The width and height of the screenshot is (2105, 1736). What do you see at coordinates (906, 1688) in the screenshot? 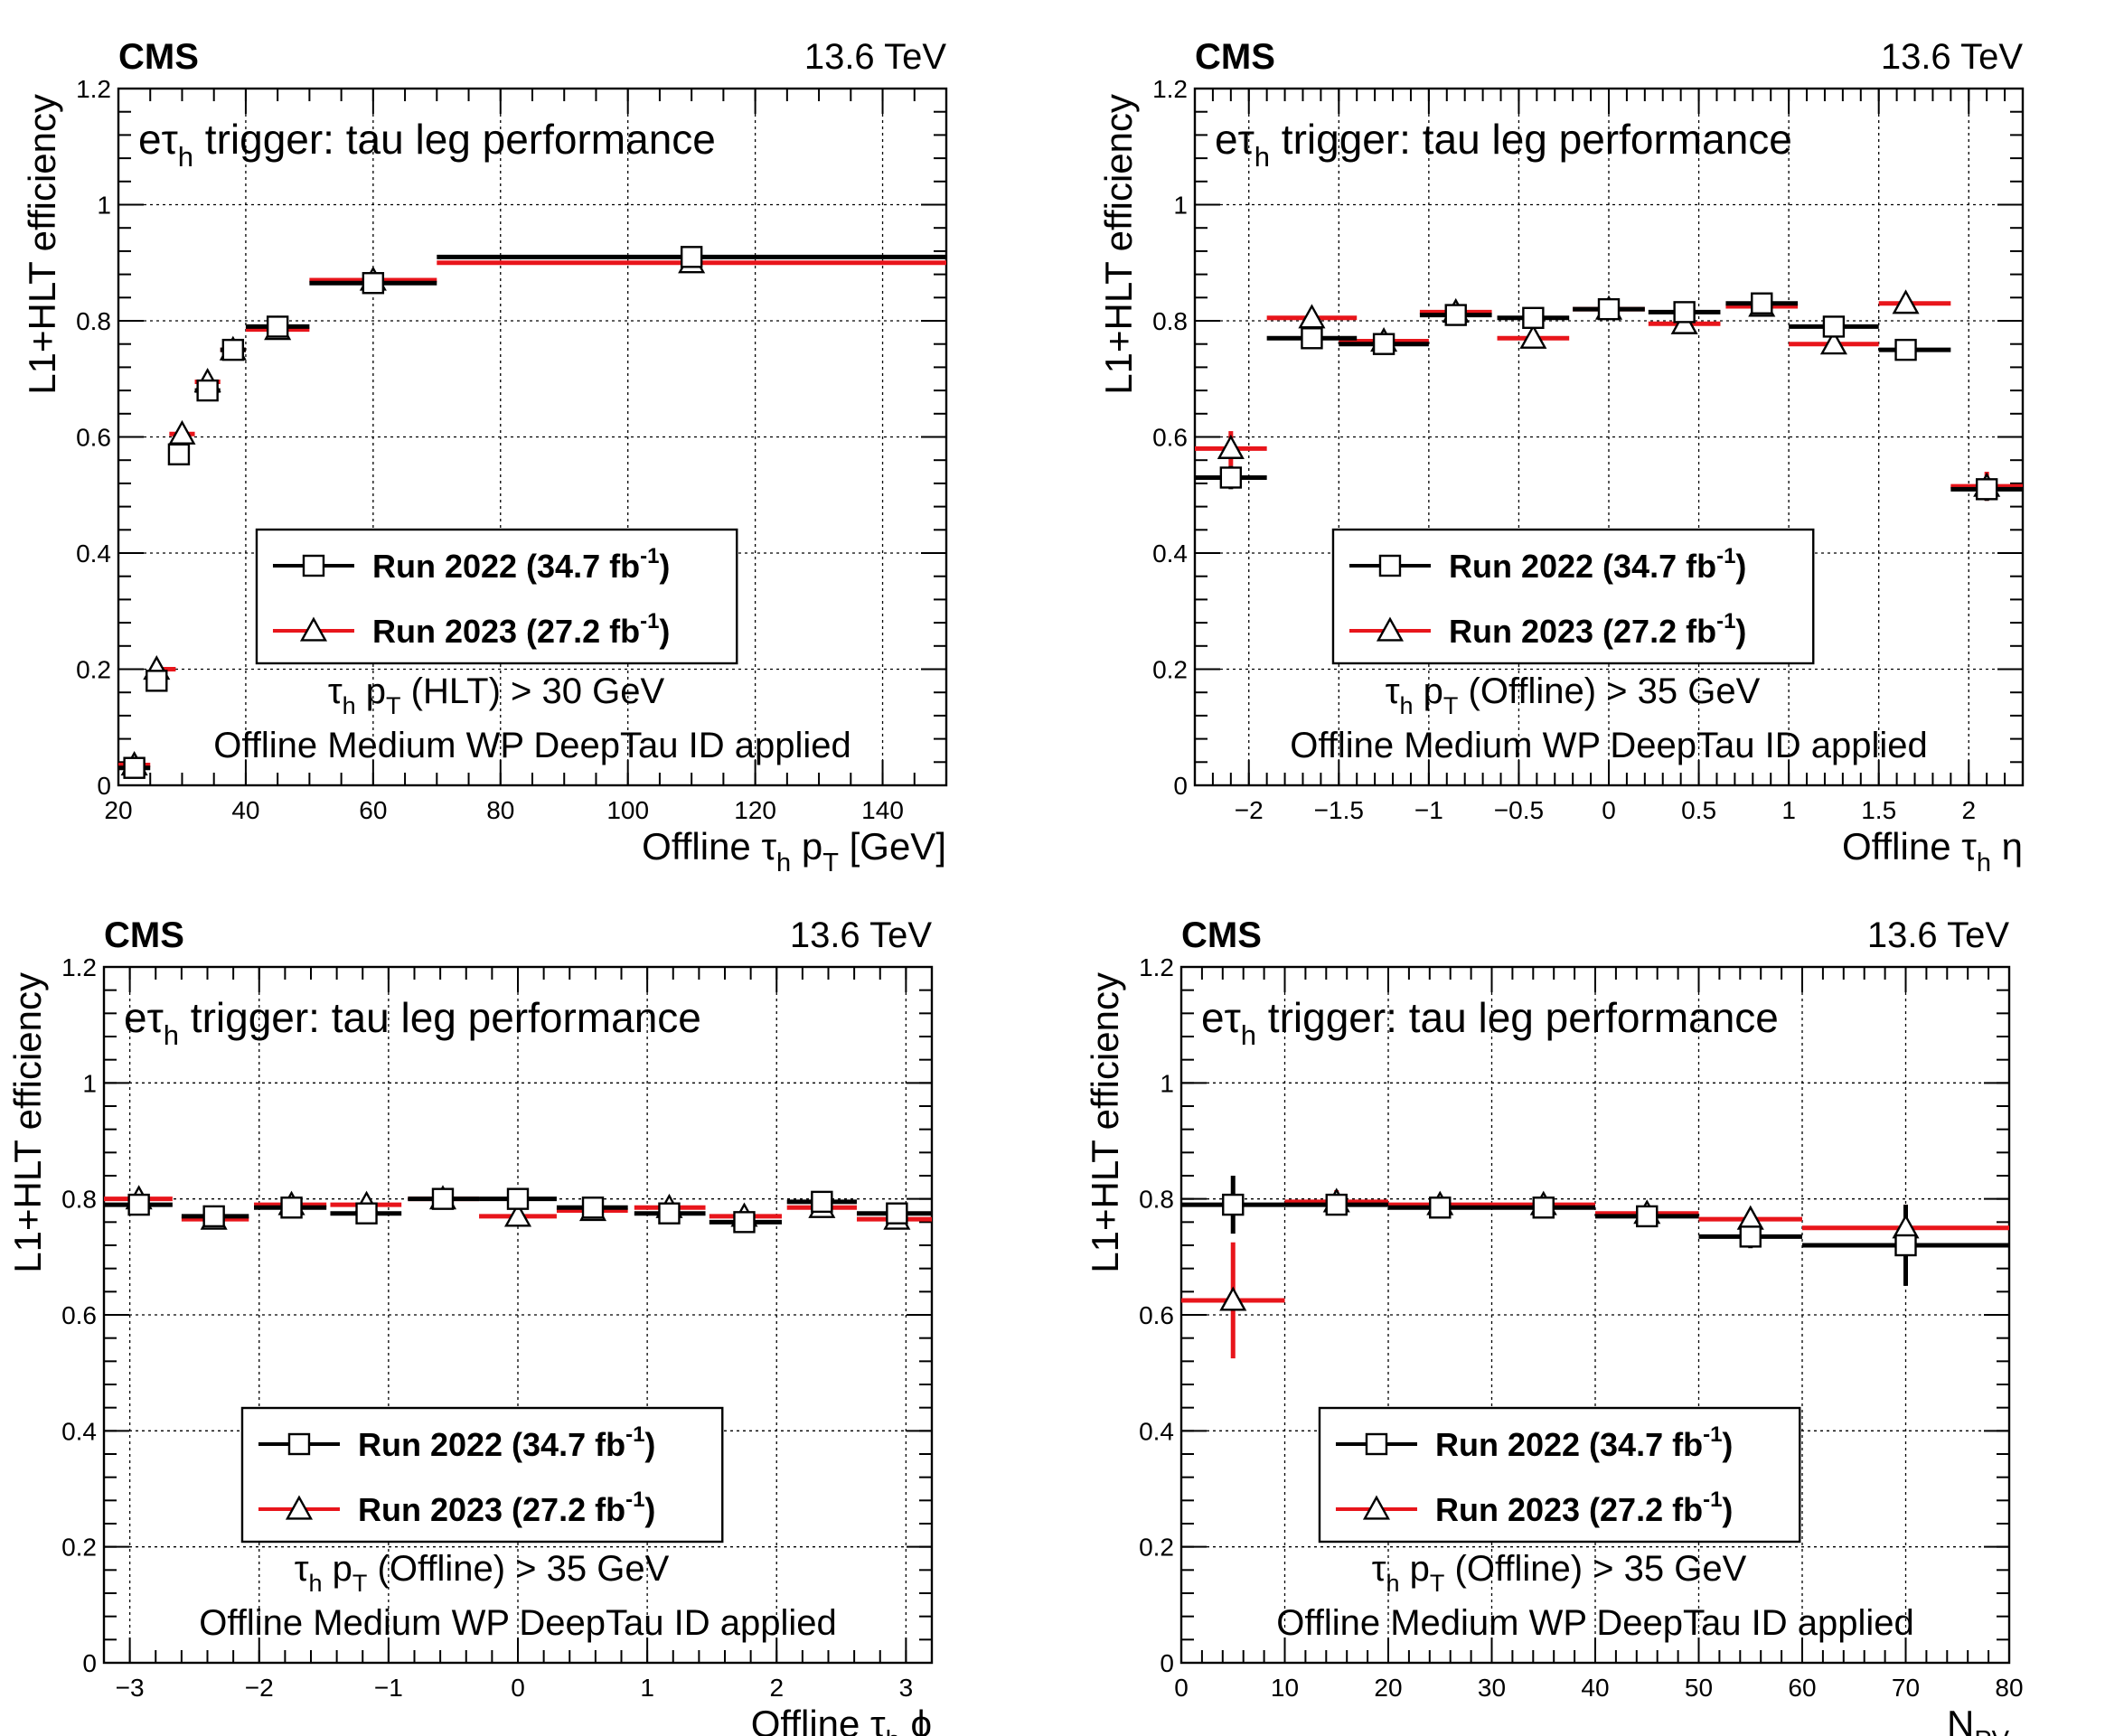
I see `x-tick-label: 3` at bounding box center [906, 1688].